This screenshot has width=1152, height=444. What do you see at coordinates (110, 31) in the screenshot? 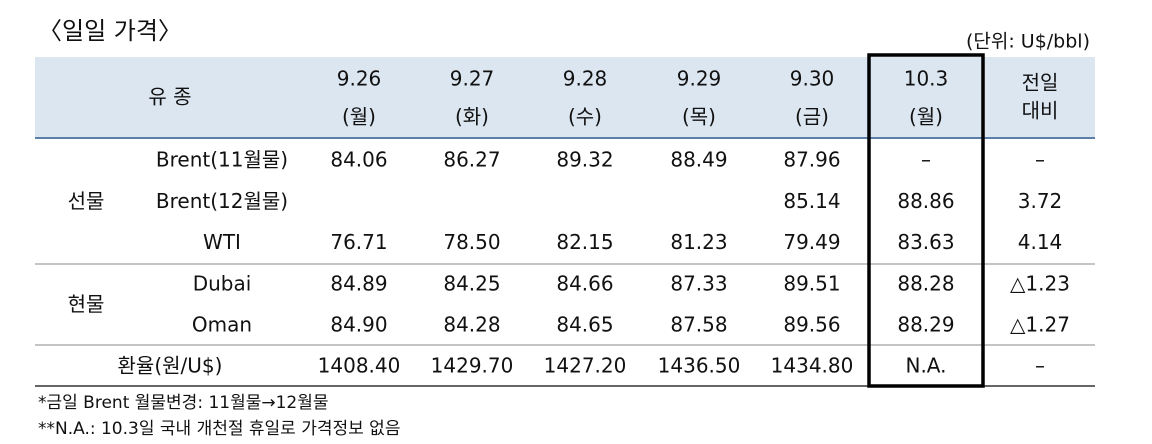
I see `title: 〈일일 가격〉` at bounding box center [110, 31].